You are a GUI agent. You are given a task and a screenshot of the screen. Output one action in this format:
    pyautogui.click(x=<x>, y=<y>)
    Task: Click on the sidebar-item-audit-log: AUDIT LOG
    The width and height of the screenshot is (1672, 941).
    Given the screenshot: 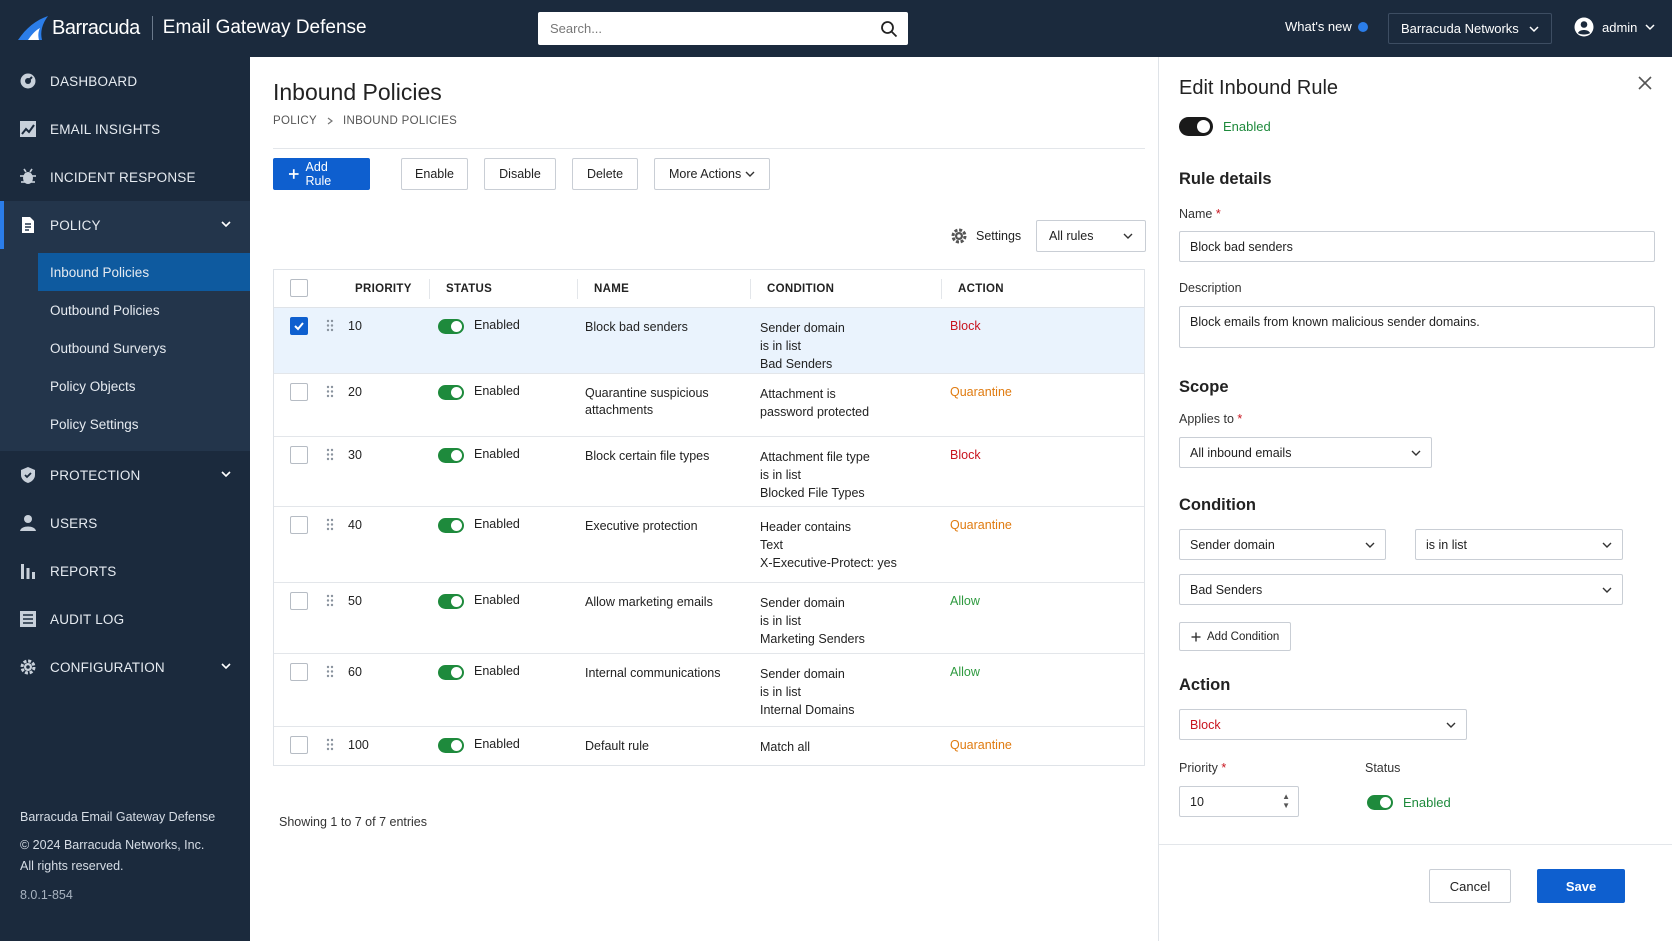 What is the action you would take?
    pyautogui.click(x=125, y=619)
    